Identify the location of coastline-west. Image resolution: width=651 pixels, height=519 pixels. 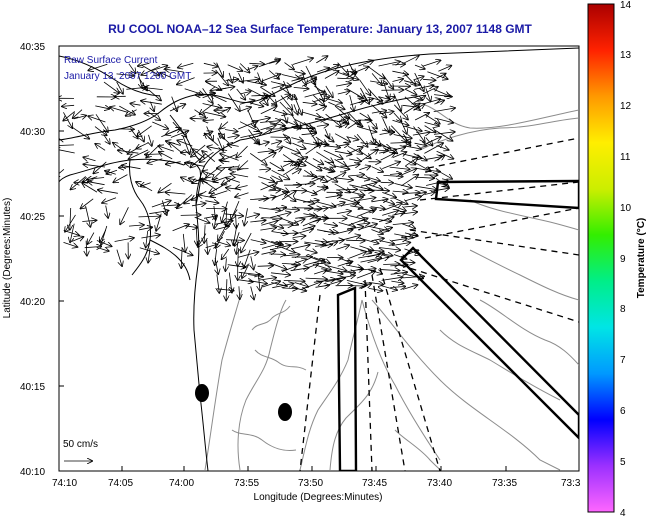
(110, 76).